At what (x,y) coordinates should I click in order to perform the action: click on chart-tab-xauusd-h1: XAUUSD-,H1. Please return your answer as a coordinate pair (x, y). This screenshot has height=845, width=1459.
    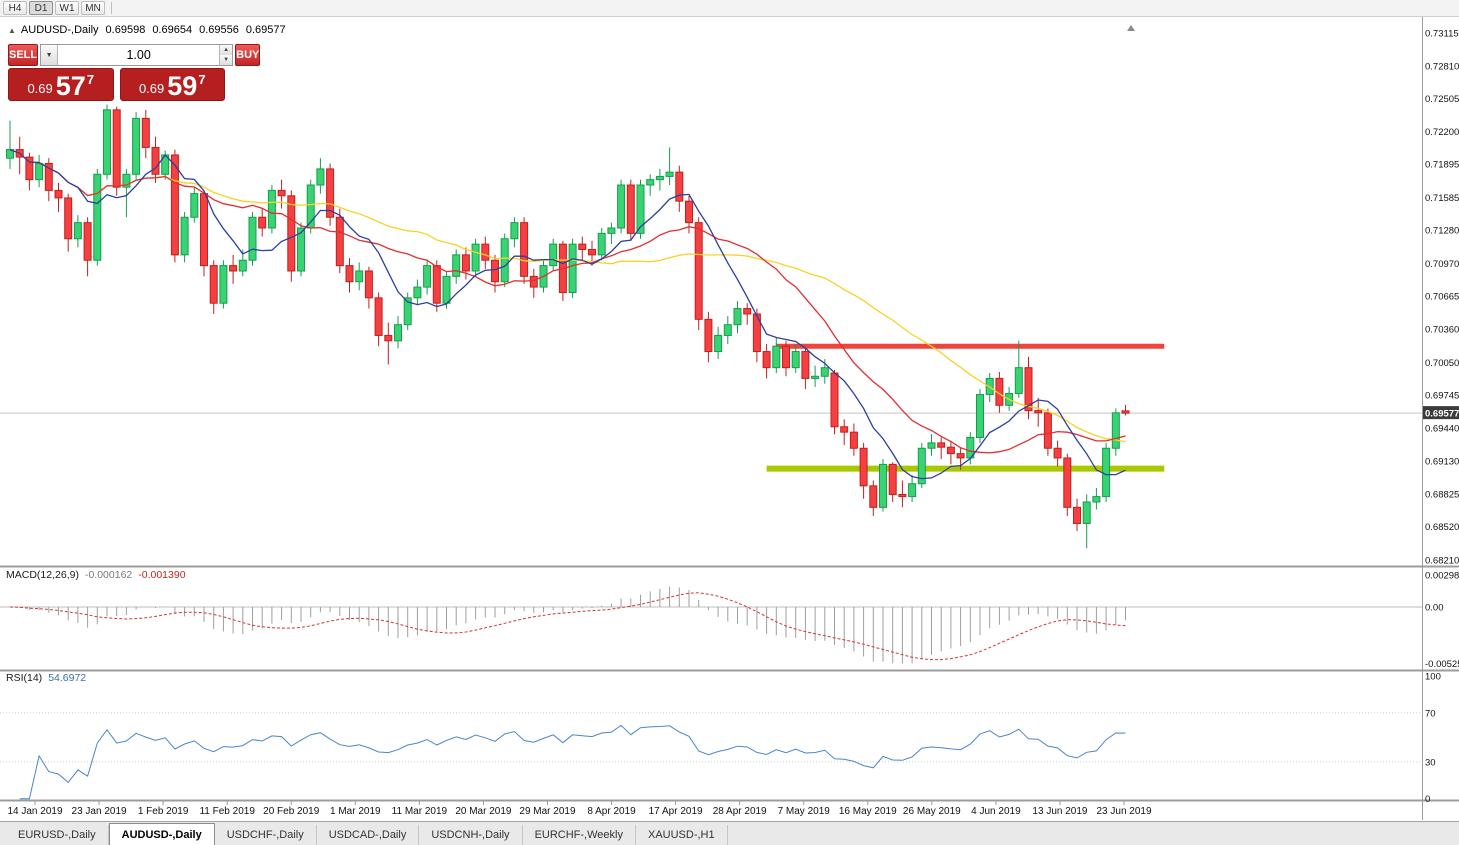
    Looking at the image, I should click on (682, 835).